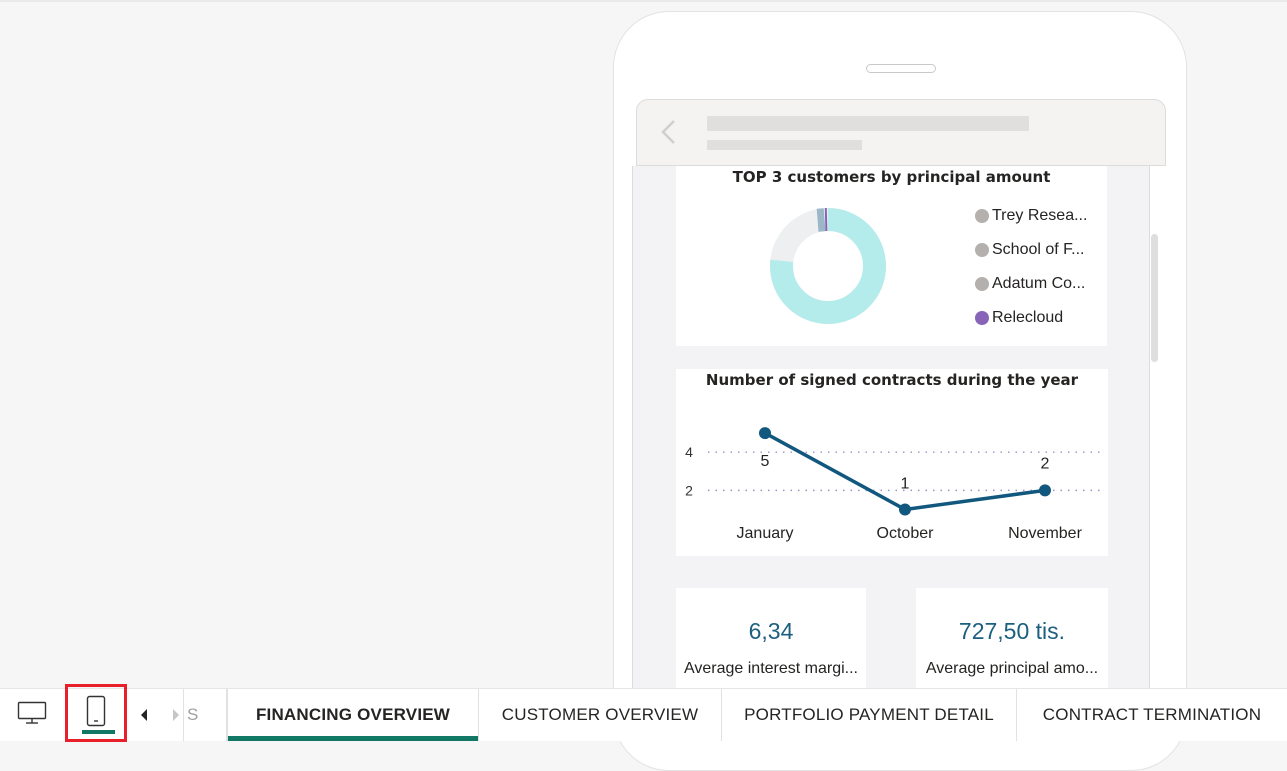 The height and width of the screenshot is (771, 1287). Describe the element at coordinates (689, 490) in the screenshot. I see `y-tick-label: 2` at that location.